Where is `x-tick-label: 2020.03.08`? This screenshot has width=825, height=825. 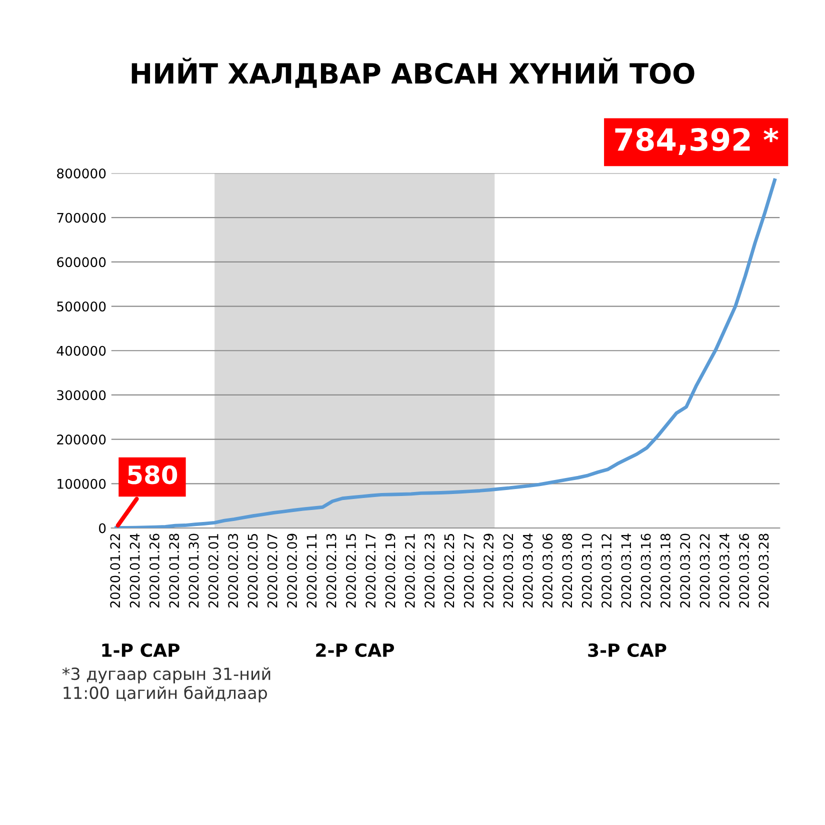
x-tick-label: 2020.03.08 is located at coordinates (567, 571).